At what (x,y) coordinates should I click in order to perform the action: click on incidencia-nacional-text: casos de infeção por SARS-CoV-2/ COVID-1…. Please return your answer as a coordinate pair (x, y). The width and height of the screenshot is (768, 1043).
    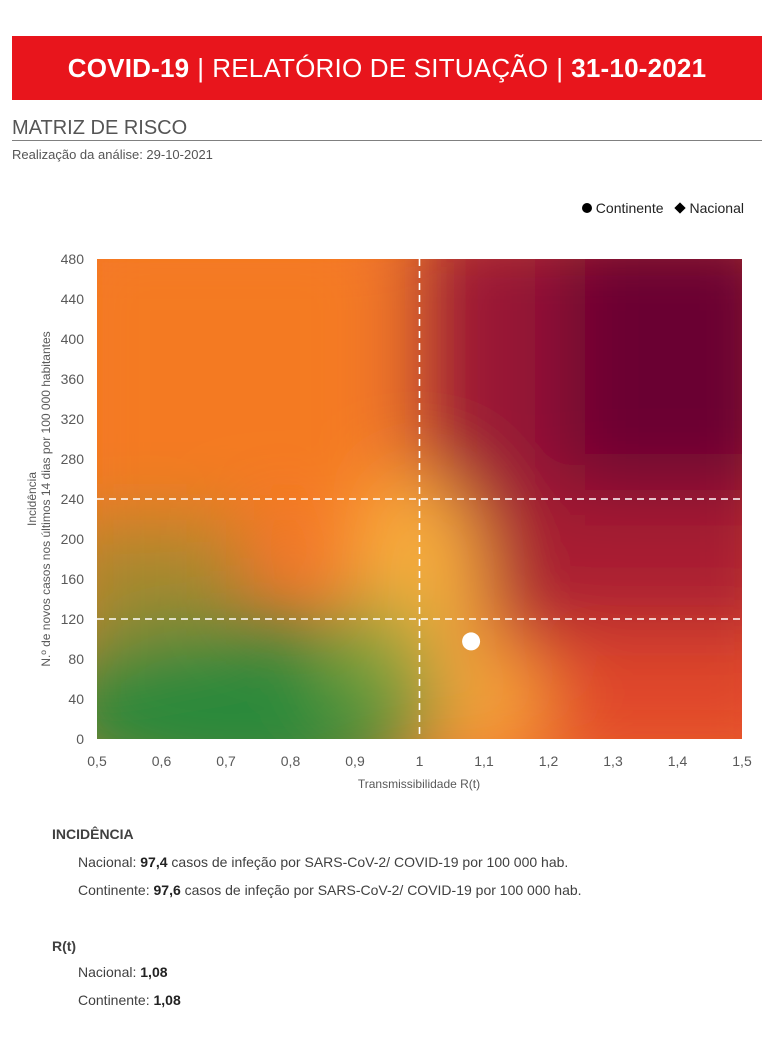
    Looking at the image, I should click on (368, 862).